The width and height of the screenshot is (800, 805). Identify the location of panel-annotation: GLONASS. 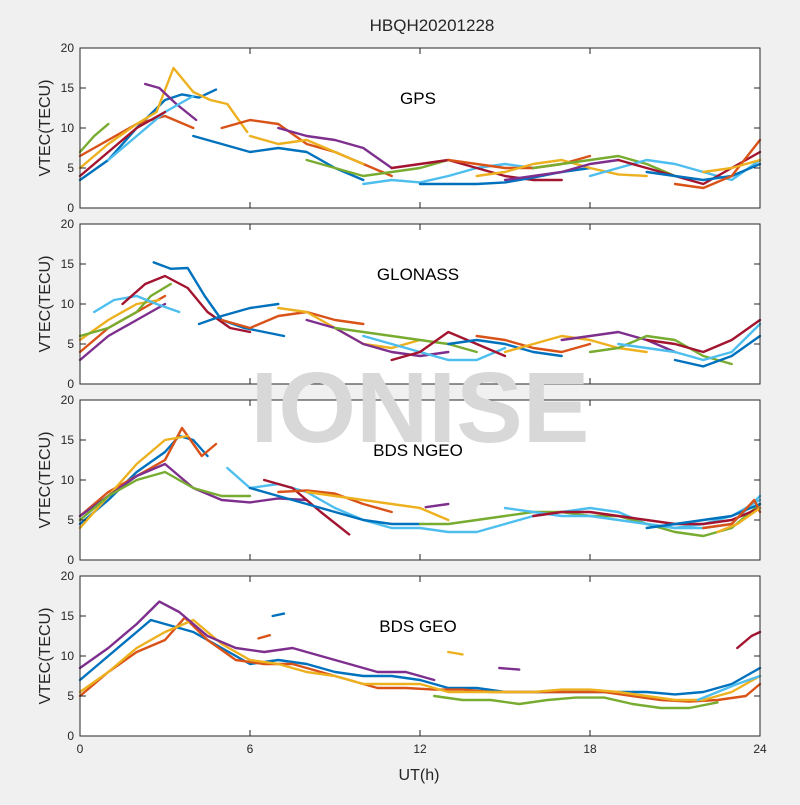
(418, 274).